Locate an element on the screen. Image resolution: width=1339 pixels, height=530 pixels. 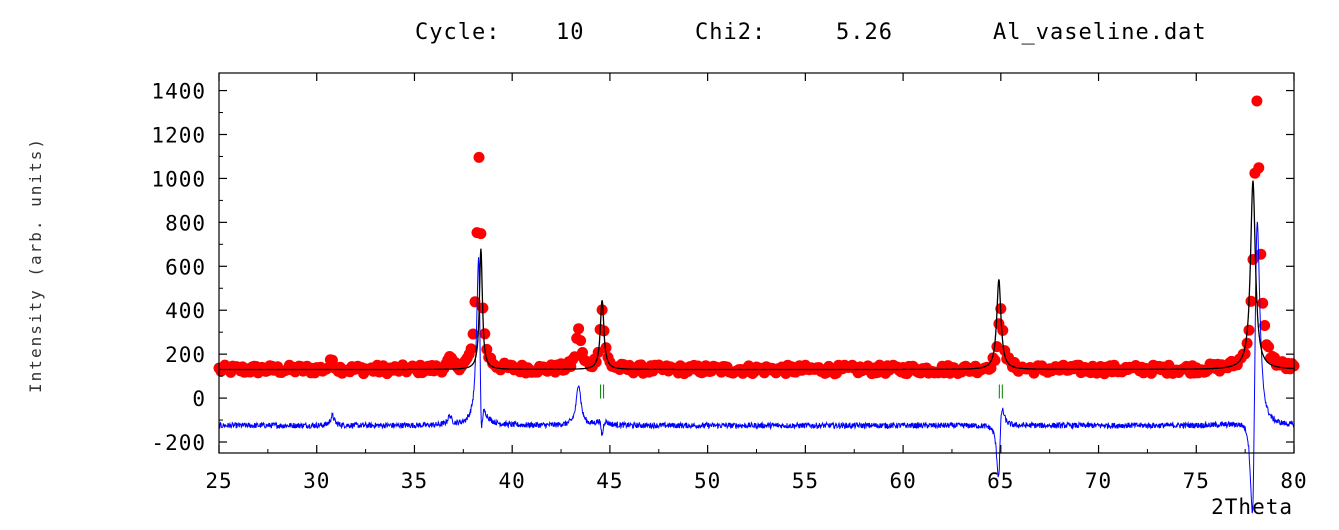
x-tick-label: 40 is located at coordinates (512, 481).